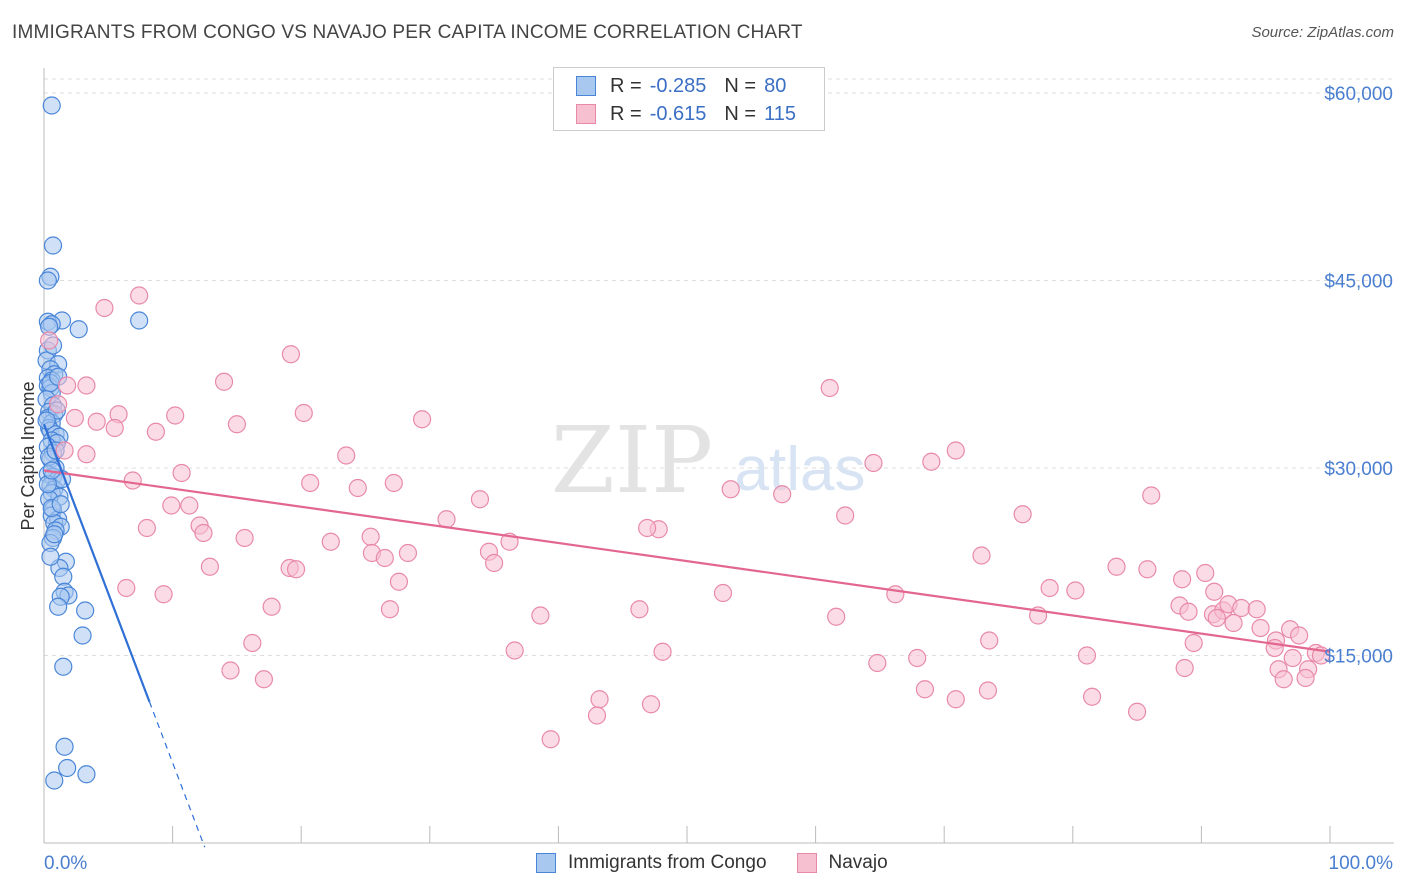  Describe the element at coordinates (65, 863) in the screenshot. I see `x-tick-label-min: 0.0%` at that location.